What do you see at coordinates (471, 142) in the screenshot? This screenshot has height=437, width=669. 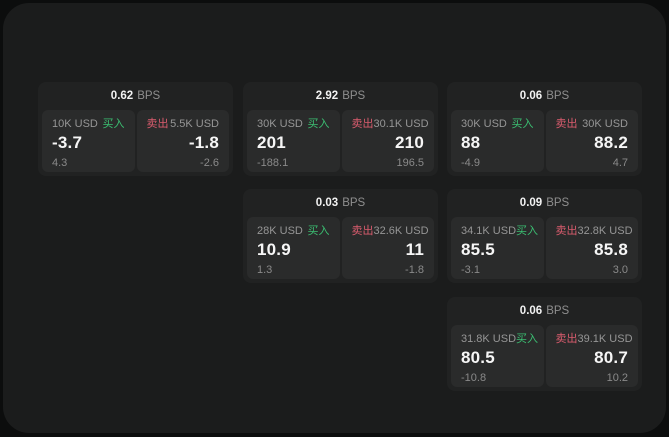 I see `buy-price: 88` at bounding box center [471, 142].